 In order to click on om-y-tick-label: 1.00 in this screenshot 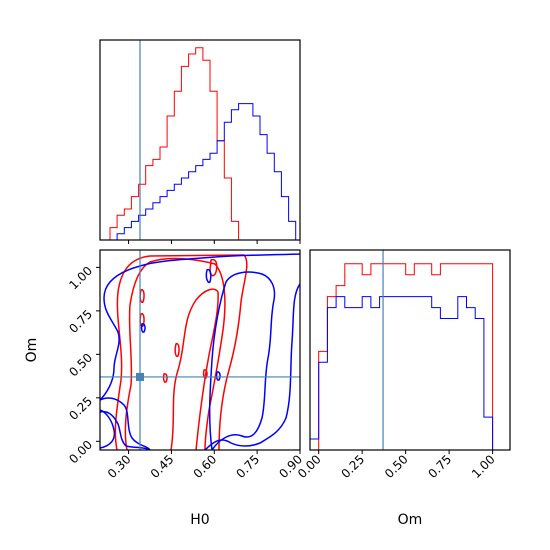, I will do `click(80, 278)`.